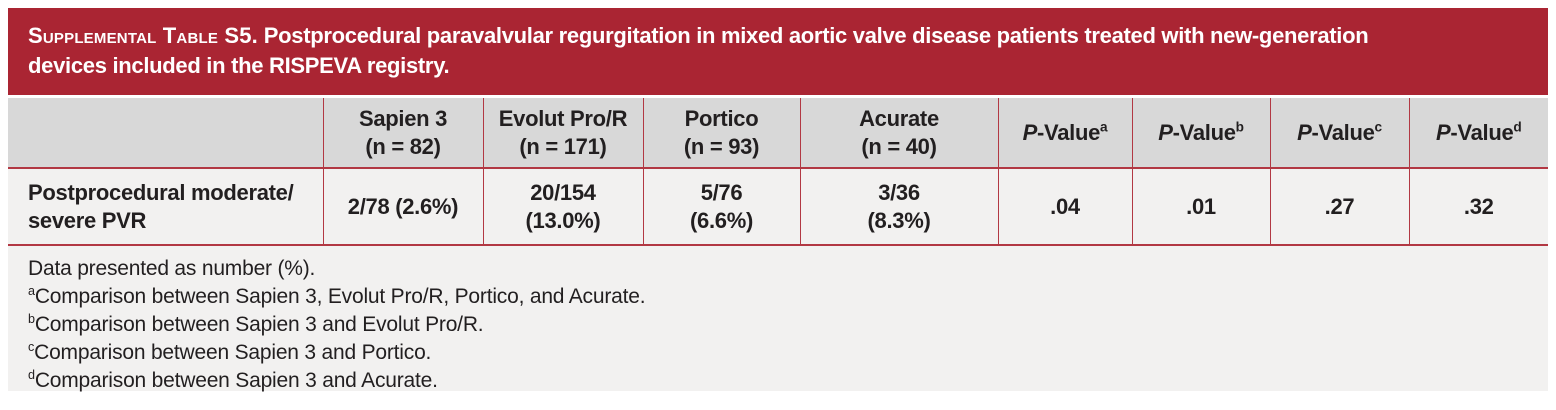 The image size is (1556, 410). What do you see at coordinates (1378, 127) in the screenshot?
I see `pvalue-superscript-c: c` at bounding box center [1378, 127].